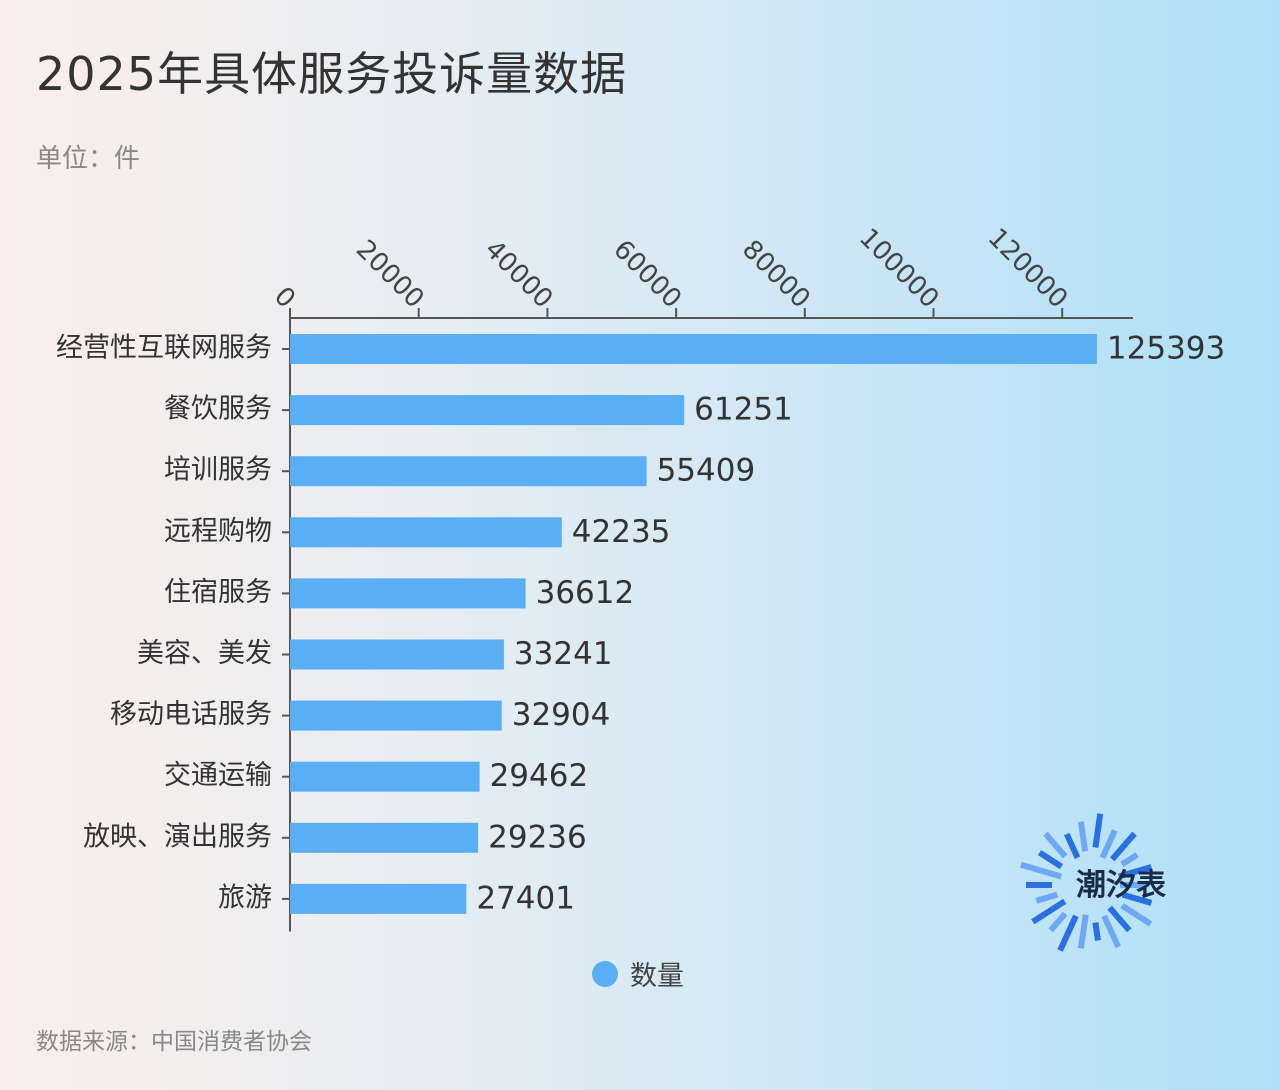  Describe the element at coordinates (657, 976) in the screenshot. I see `legend-label: 数量` at that location.